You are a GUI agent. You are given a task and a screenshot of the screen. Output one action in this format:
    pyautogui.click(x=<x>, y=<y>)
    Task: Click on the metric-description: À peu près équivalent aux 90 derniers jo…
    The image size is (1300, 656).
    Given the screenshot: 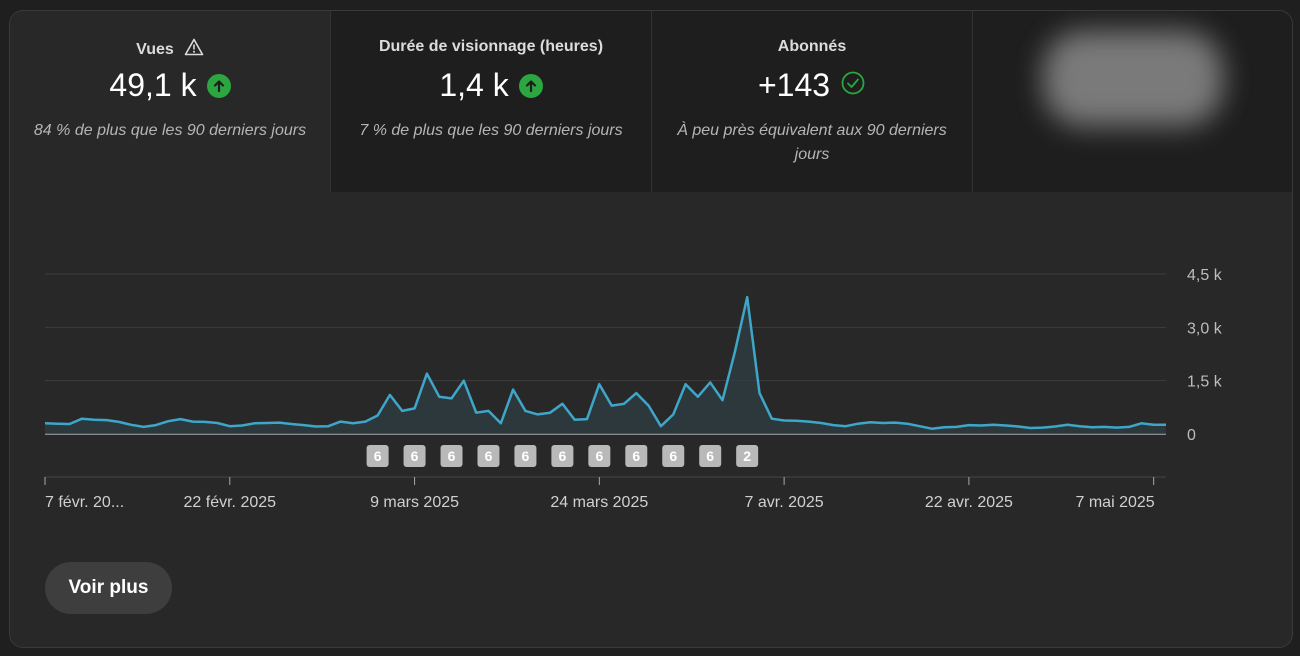 What is the action you would take?
    pyautogui.click(x=812, y=142)
    